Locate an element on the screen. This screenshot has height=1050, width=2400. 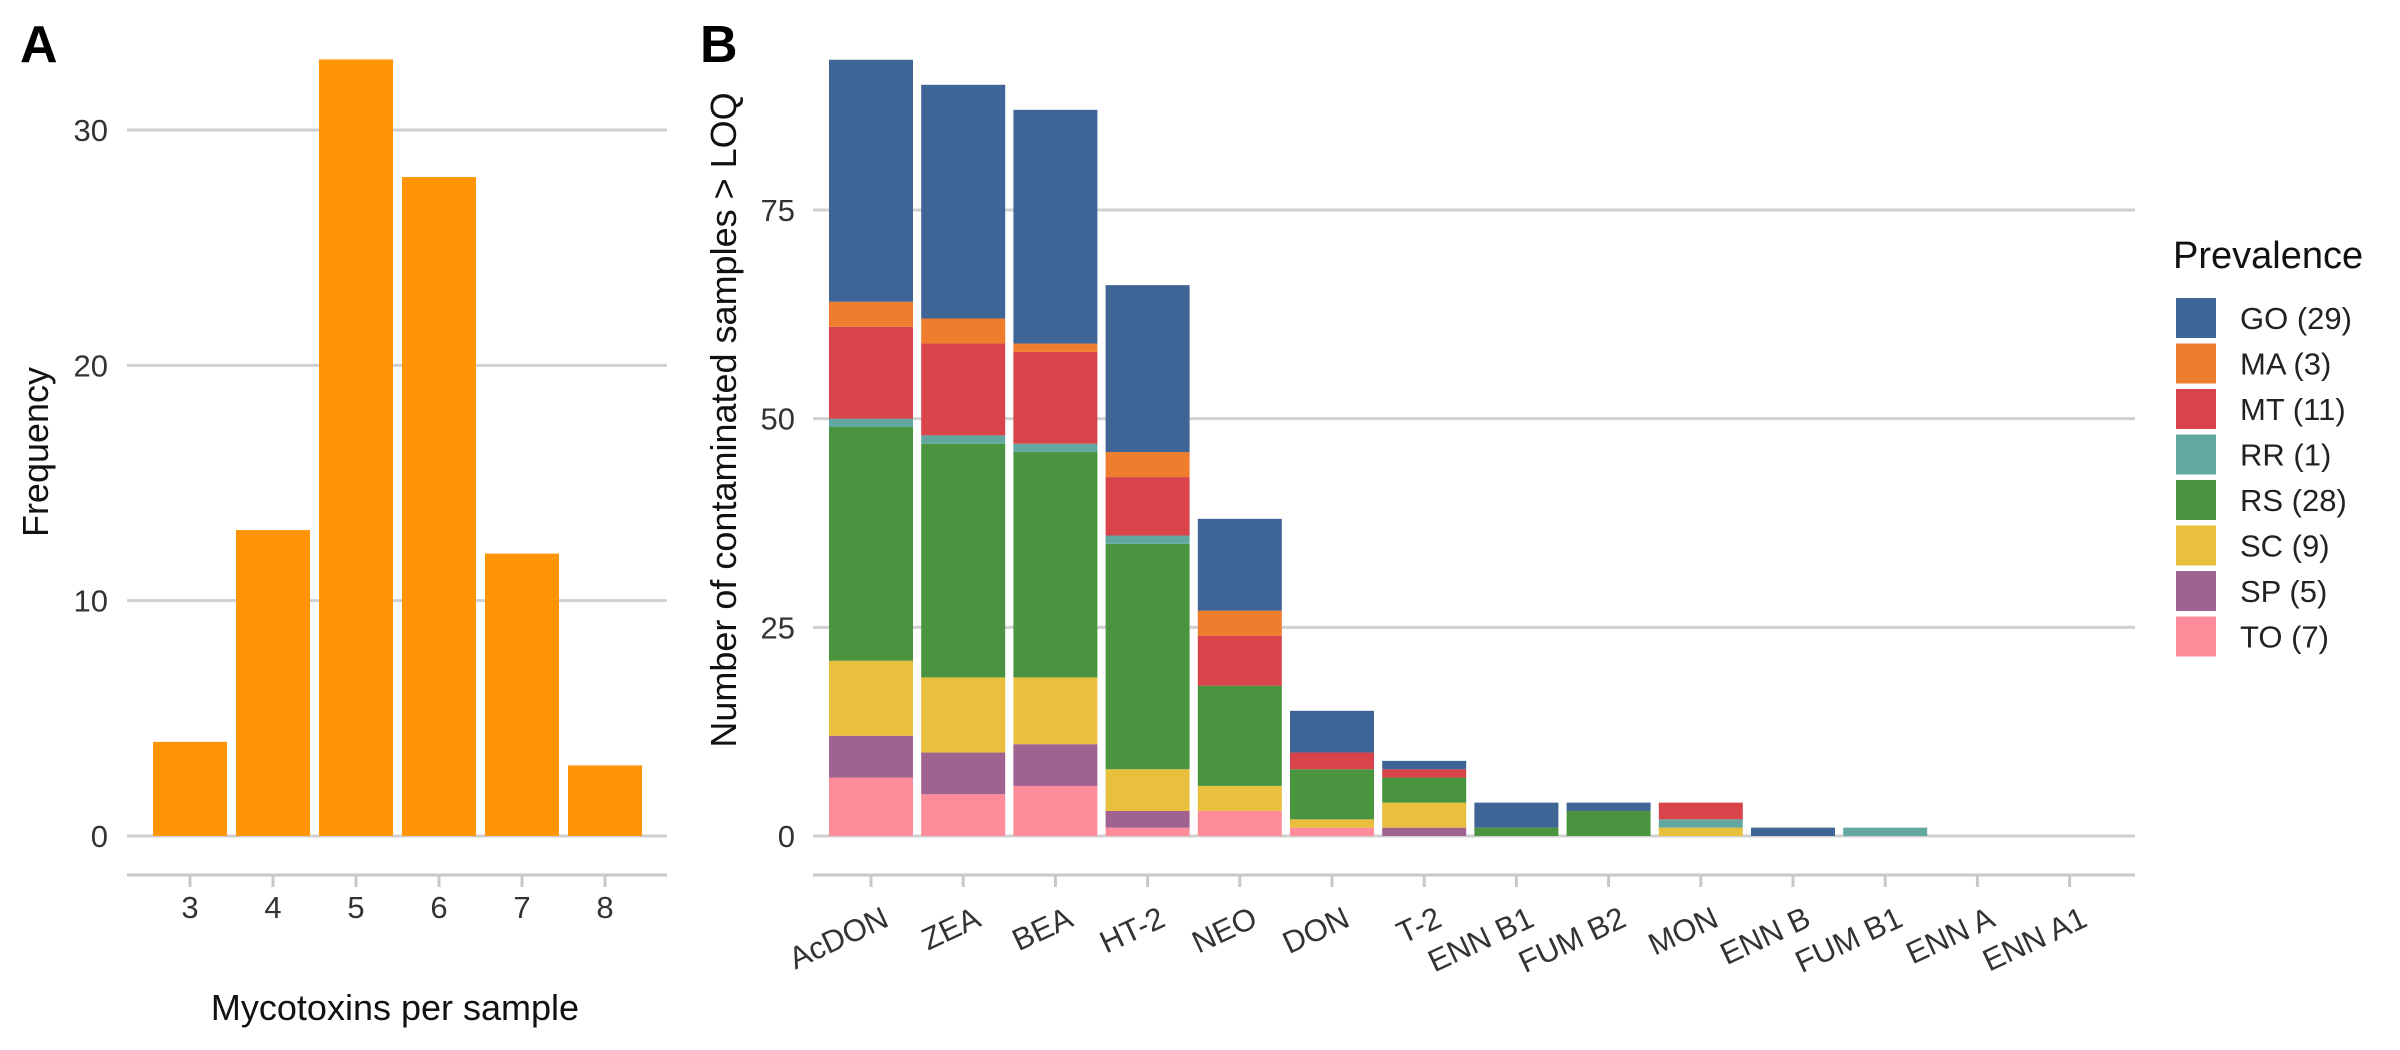
panel-b-y-tick-label-50: 50 is located at coordinates (778, 419).